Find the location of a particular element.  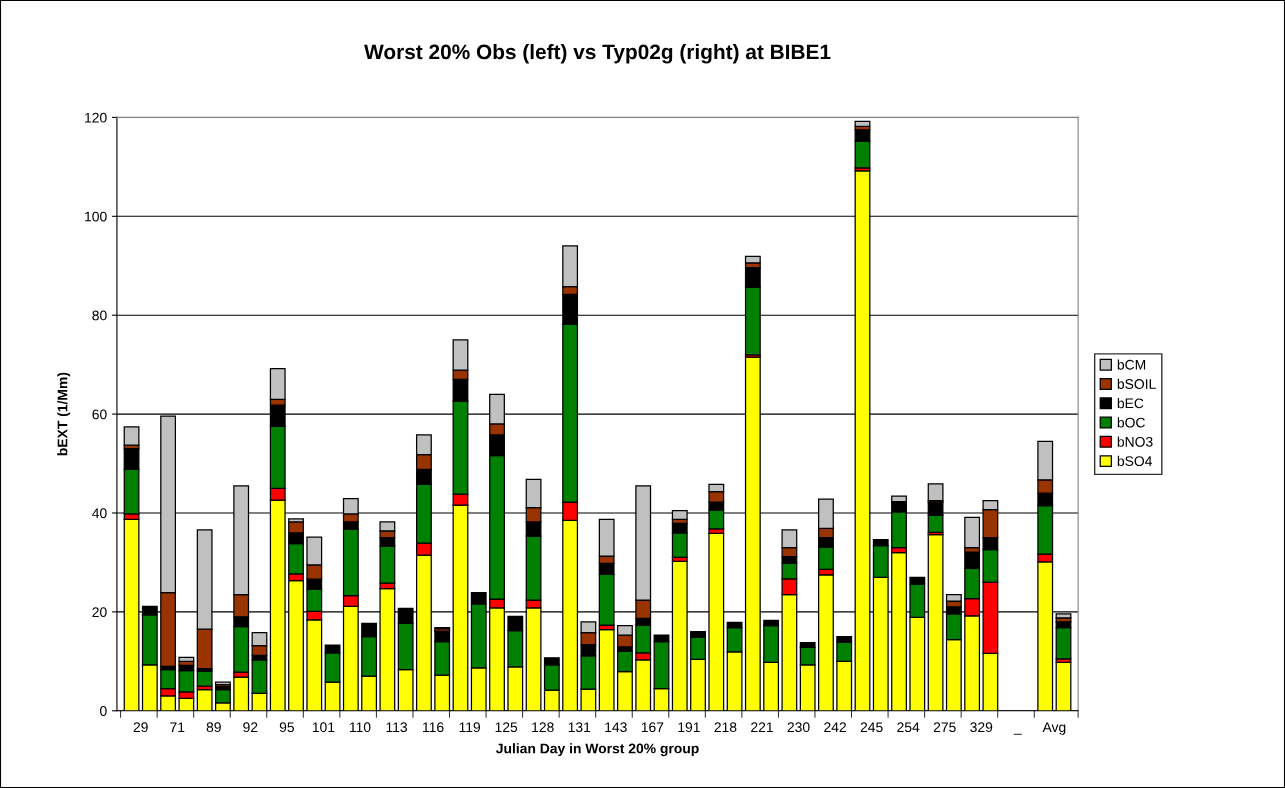

legend-label: bOC is located at coordinates (1131, 422).